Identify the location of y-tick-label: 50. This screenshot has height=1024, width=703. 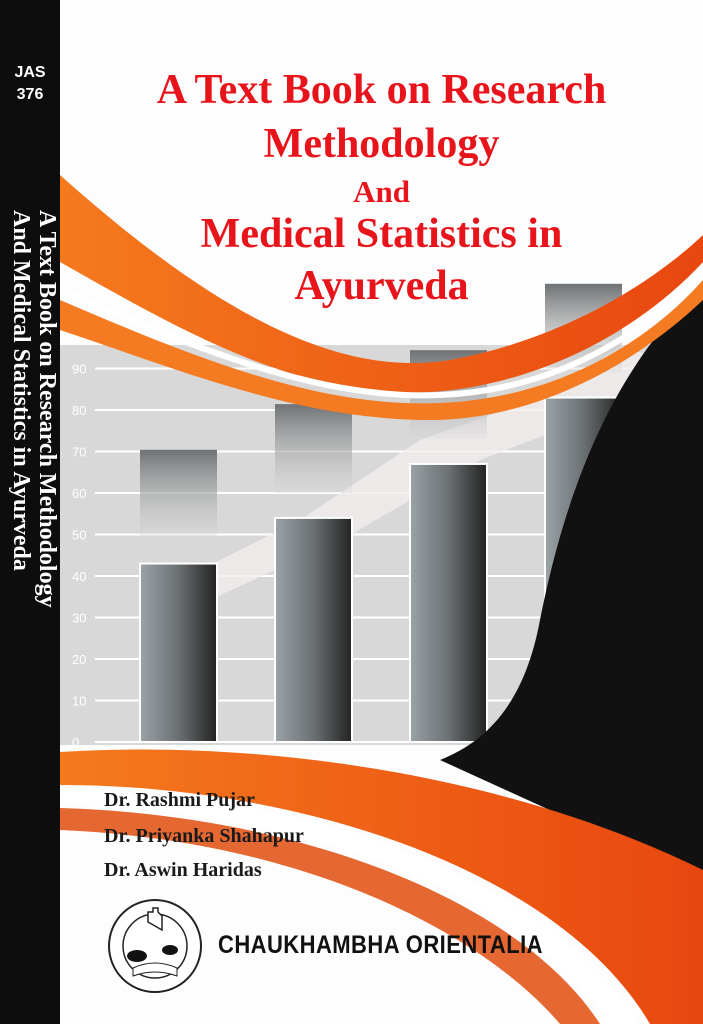
(79, 535).